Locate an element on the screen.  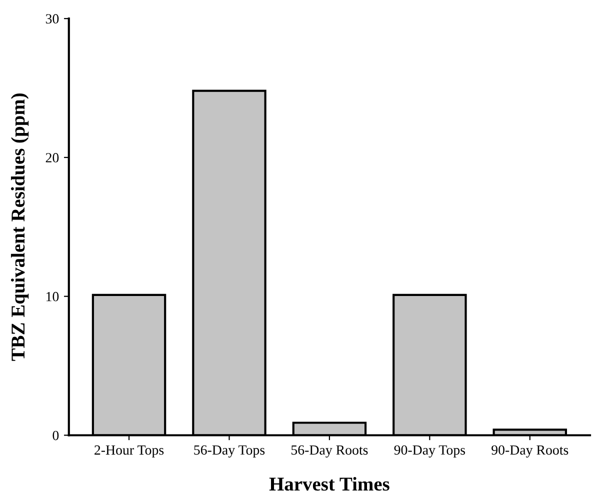
x-tick-label: 90-Day Tops is located at coordinates (430, 451).